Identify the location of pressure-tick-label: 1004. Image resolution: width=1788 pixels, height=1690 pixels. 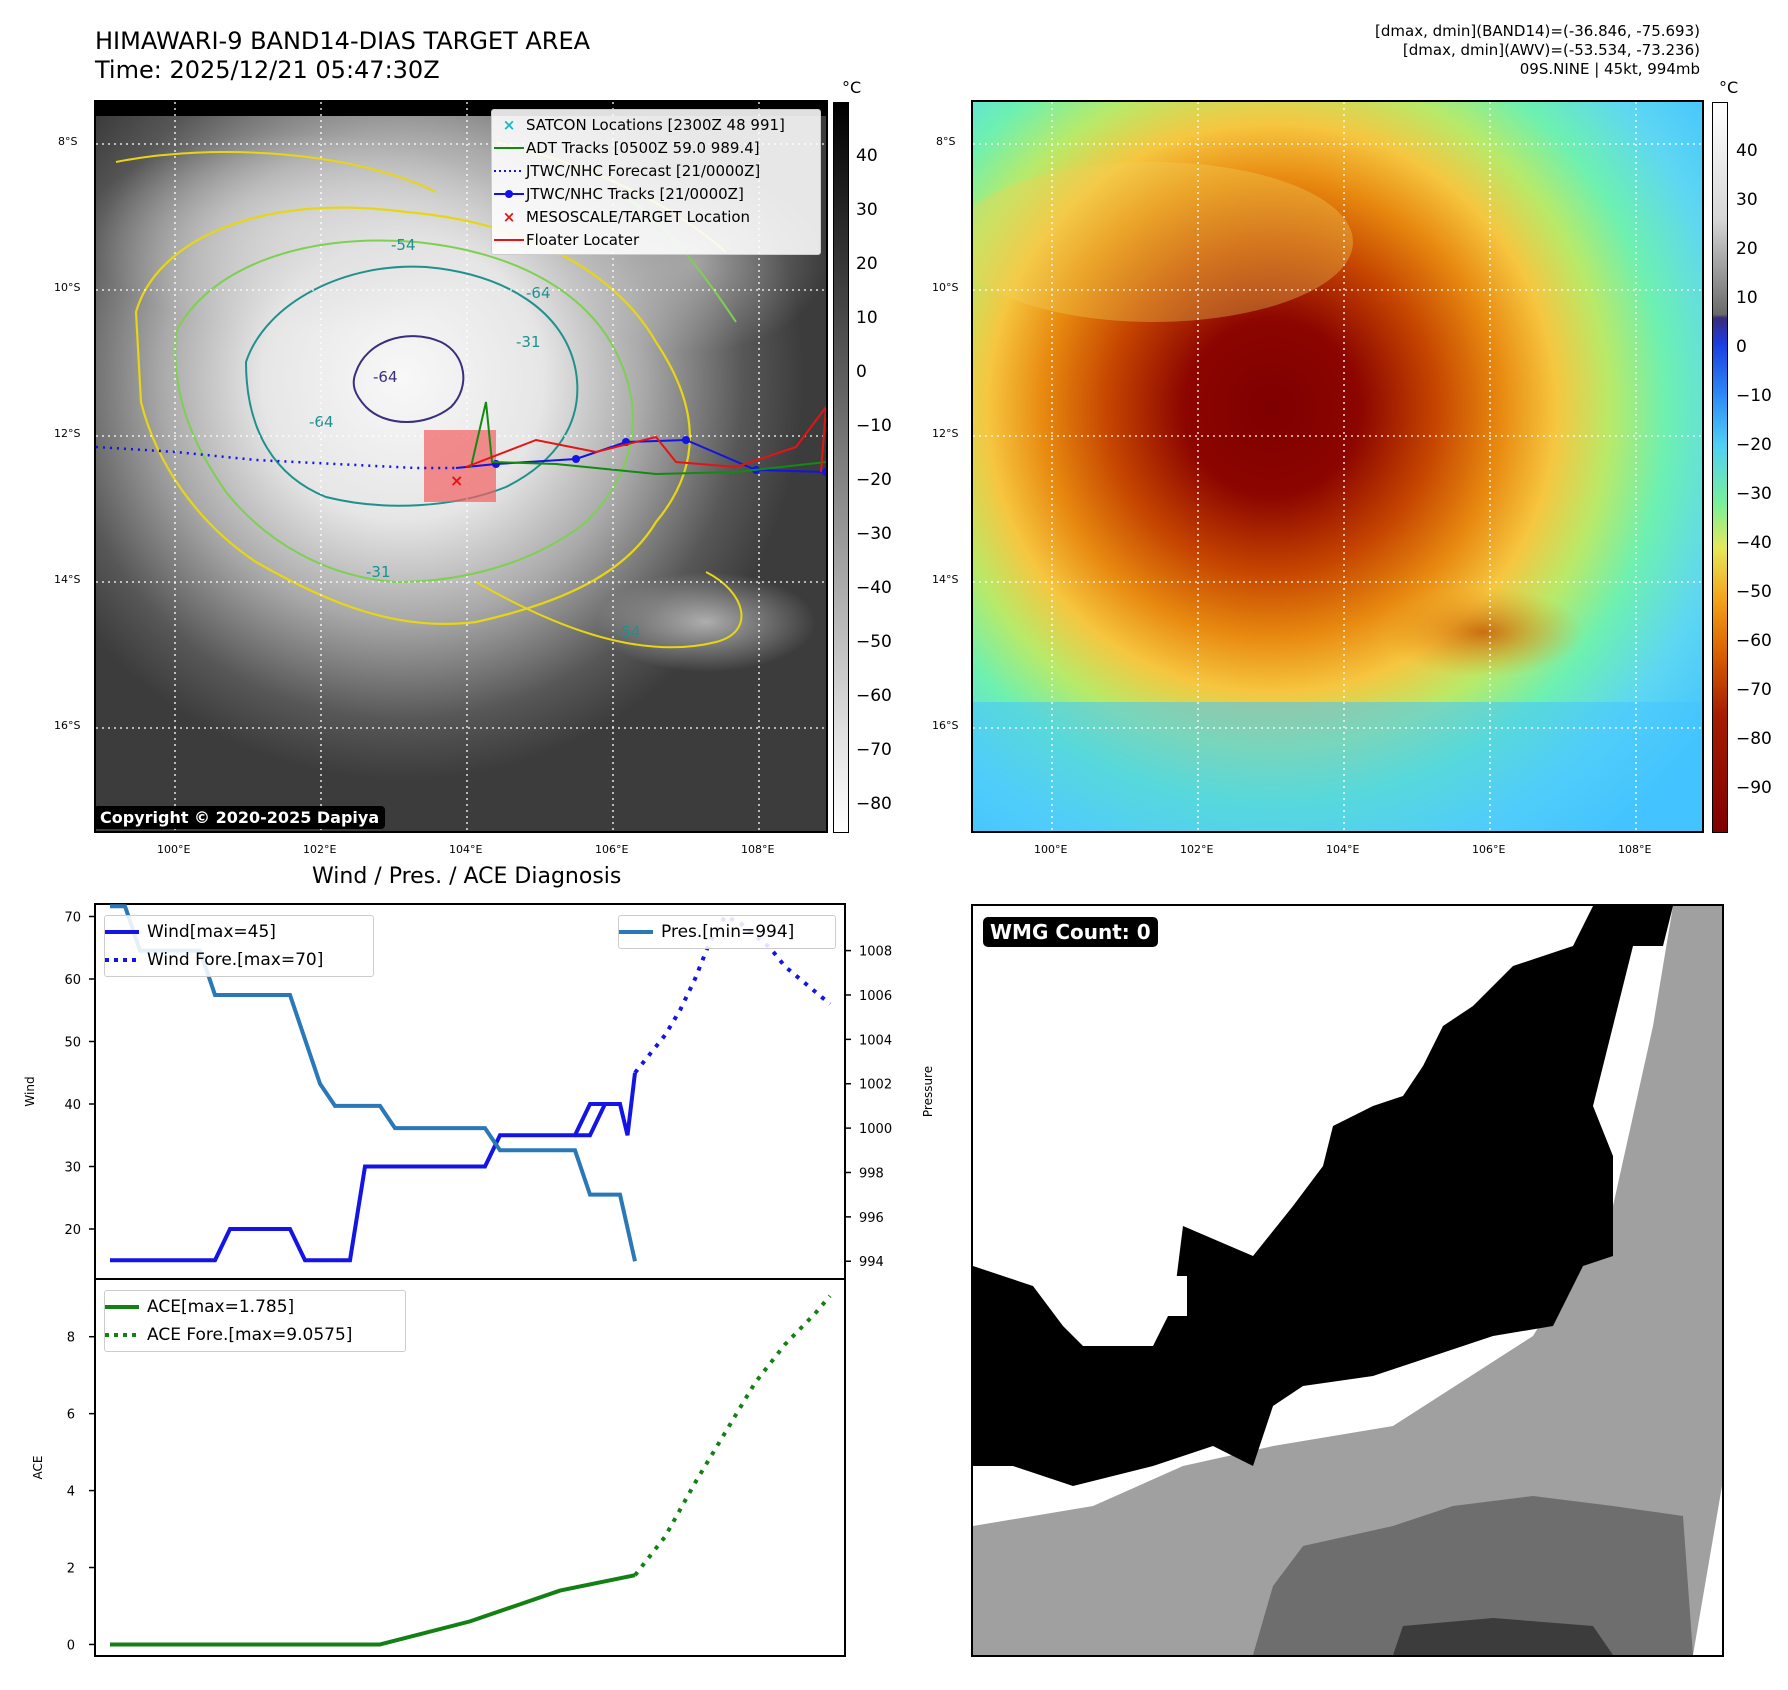
(875, 1040).